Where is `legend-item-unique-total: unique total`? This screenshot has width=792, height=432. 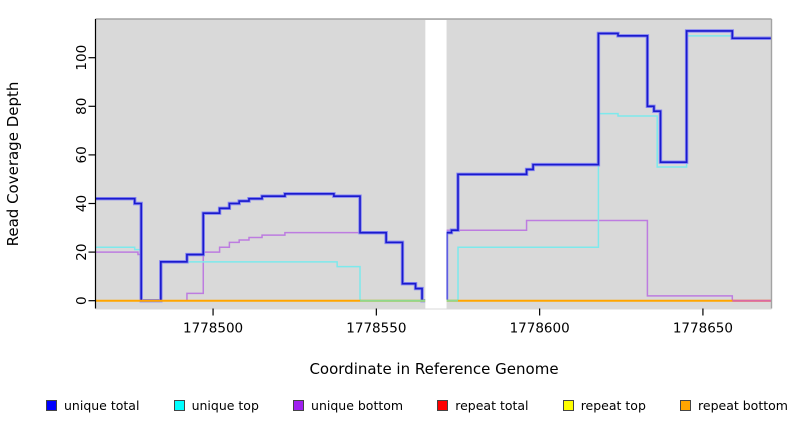
legend-item-unique-total: unique total is located at coordinates (92, 405).